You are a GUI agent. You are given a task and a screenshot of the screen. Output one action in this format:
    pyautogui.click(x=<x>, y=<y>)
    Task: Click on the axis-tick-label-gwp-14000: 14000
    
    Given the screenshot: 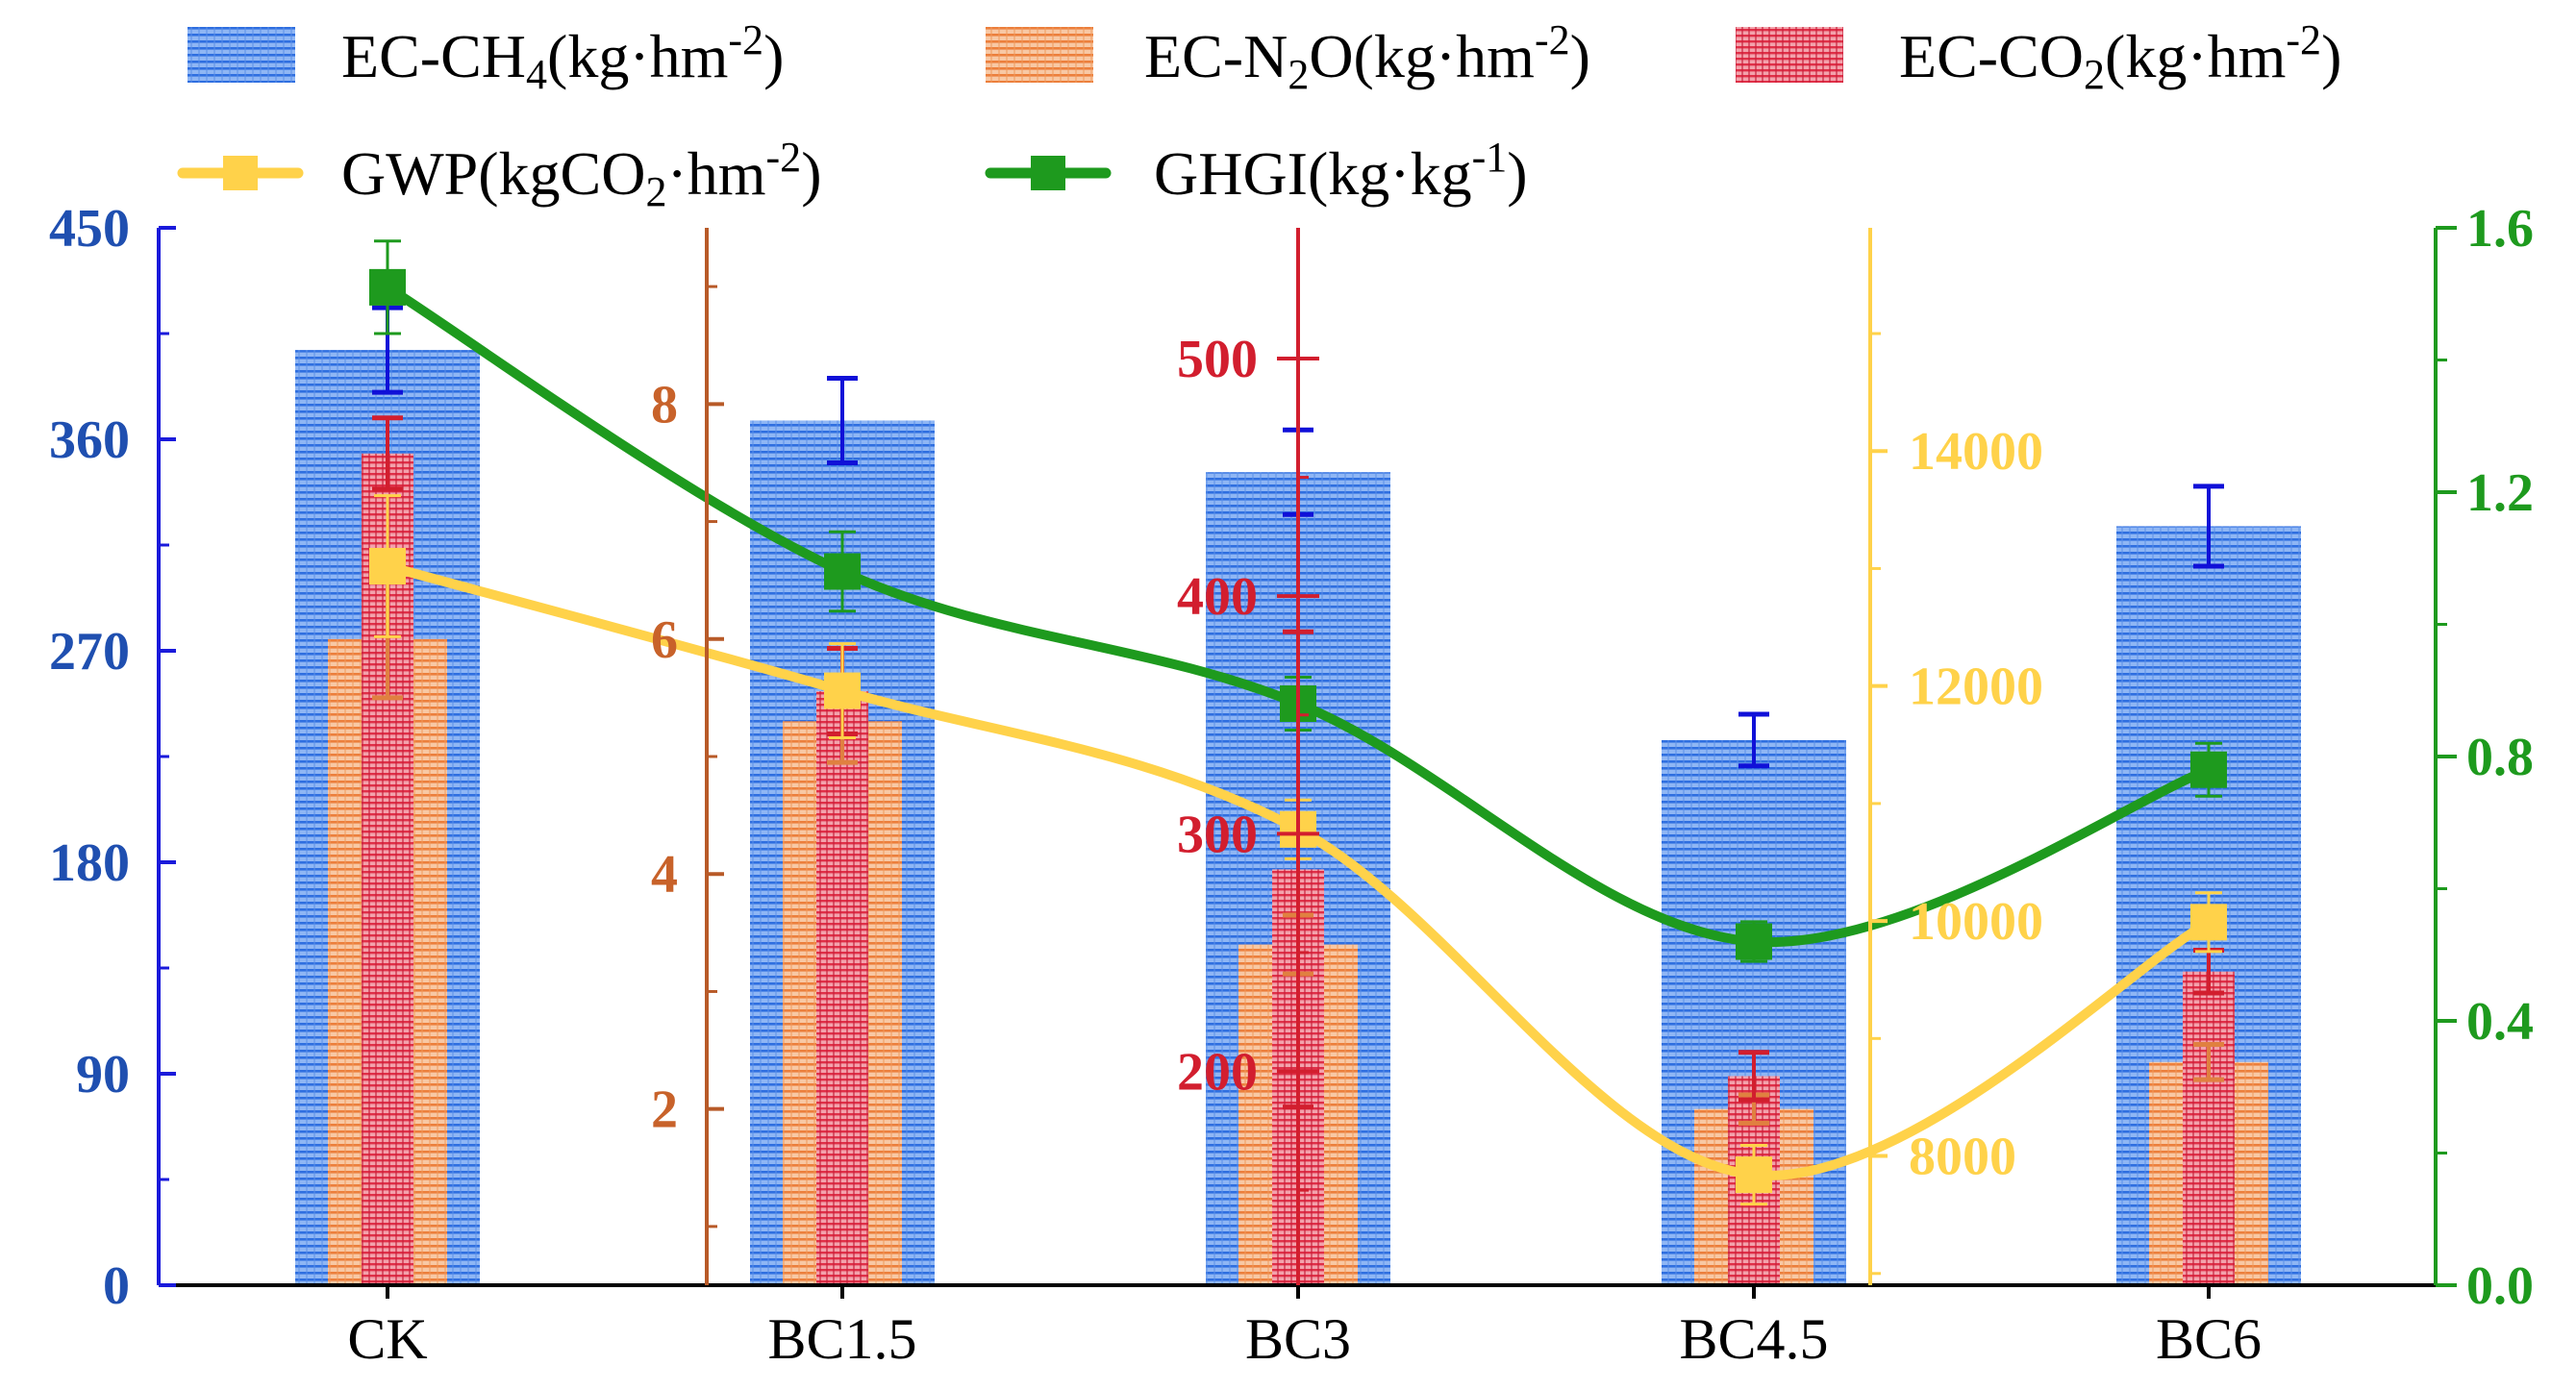 What is the action you would take?
    pyautogui.click(x=1976, y=452)
    